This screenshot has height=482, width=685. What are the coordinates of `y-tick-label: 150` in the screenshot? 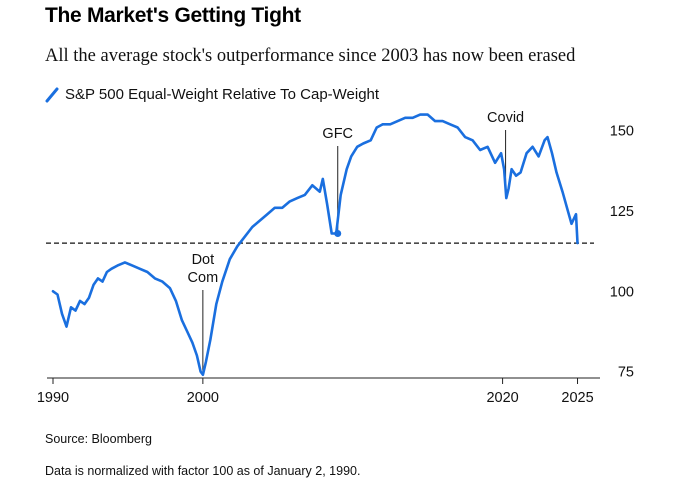 It's located at (622, 132).